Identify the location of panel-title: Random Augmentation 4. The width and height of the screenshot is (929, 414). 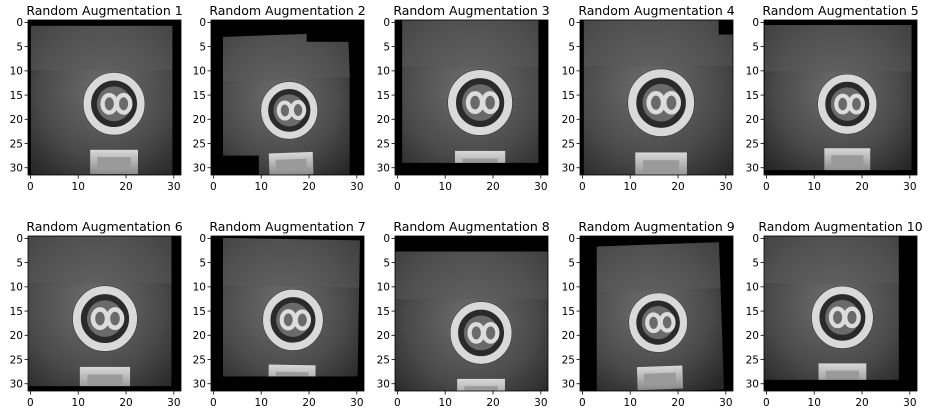
(656, 10).